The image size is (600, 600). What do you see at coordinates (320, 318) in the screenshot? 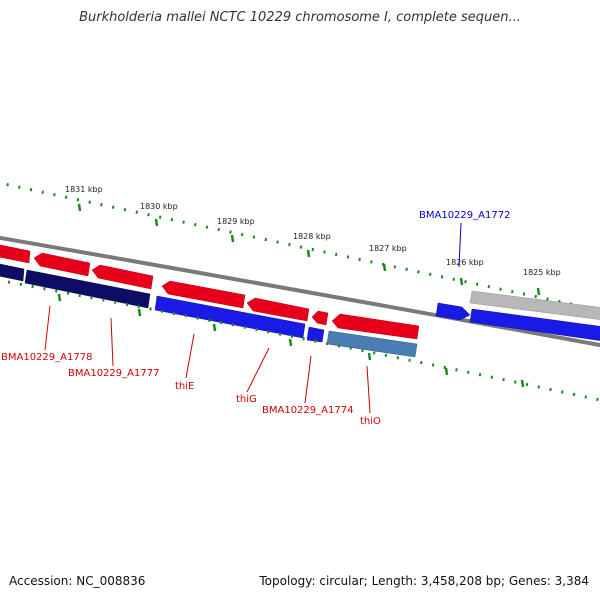
I see `gene-forward-A1774` at bounding box center [320, 318].